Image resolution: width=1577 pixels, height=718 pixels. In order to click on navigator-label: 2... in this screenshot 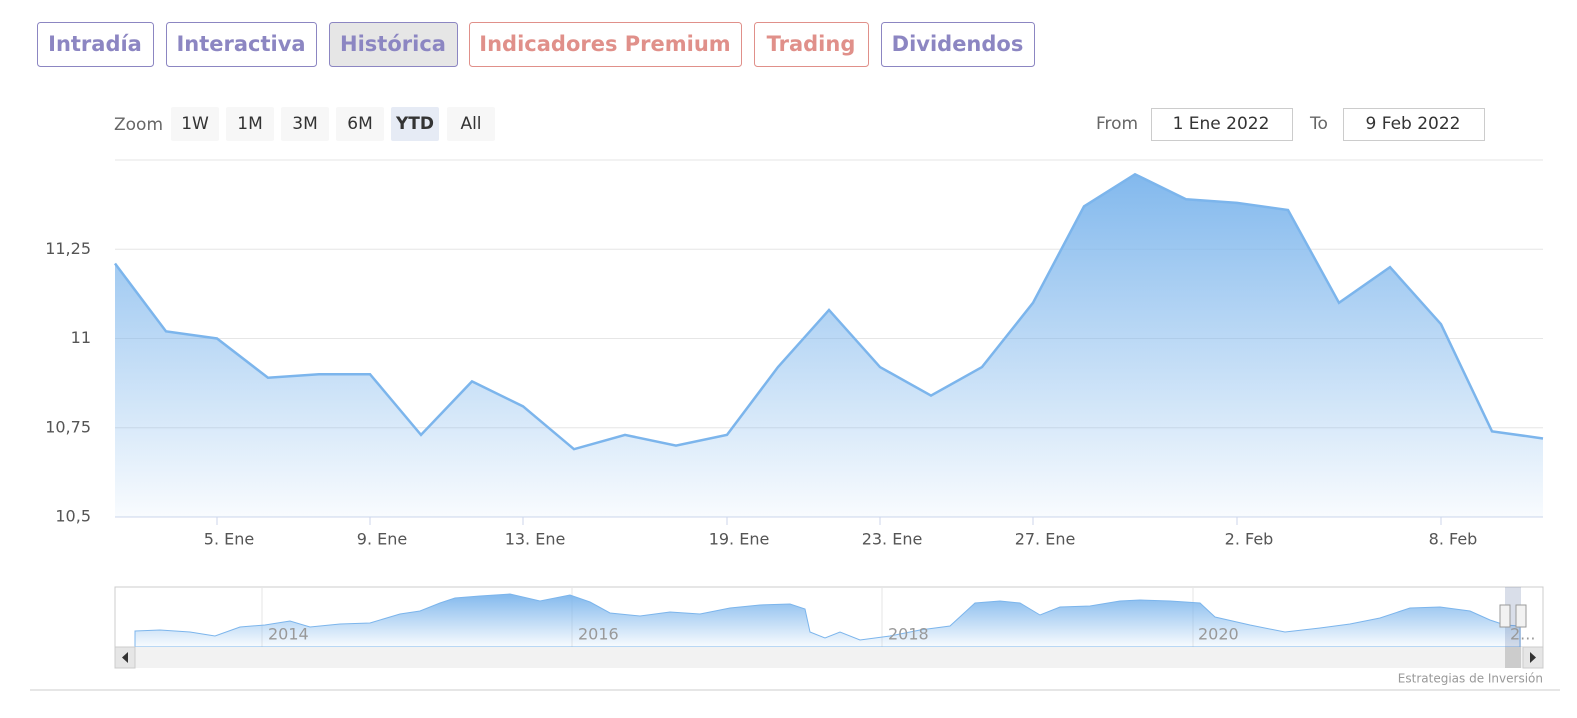, I will do `click(1522, 634)`.